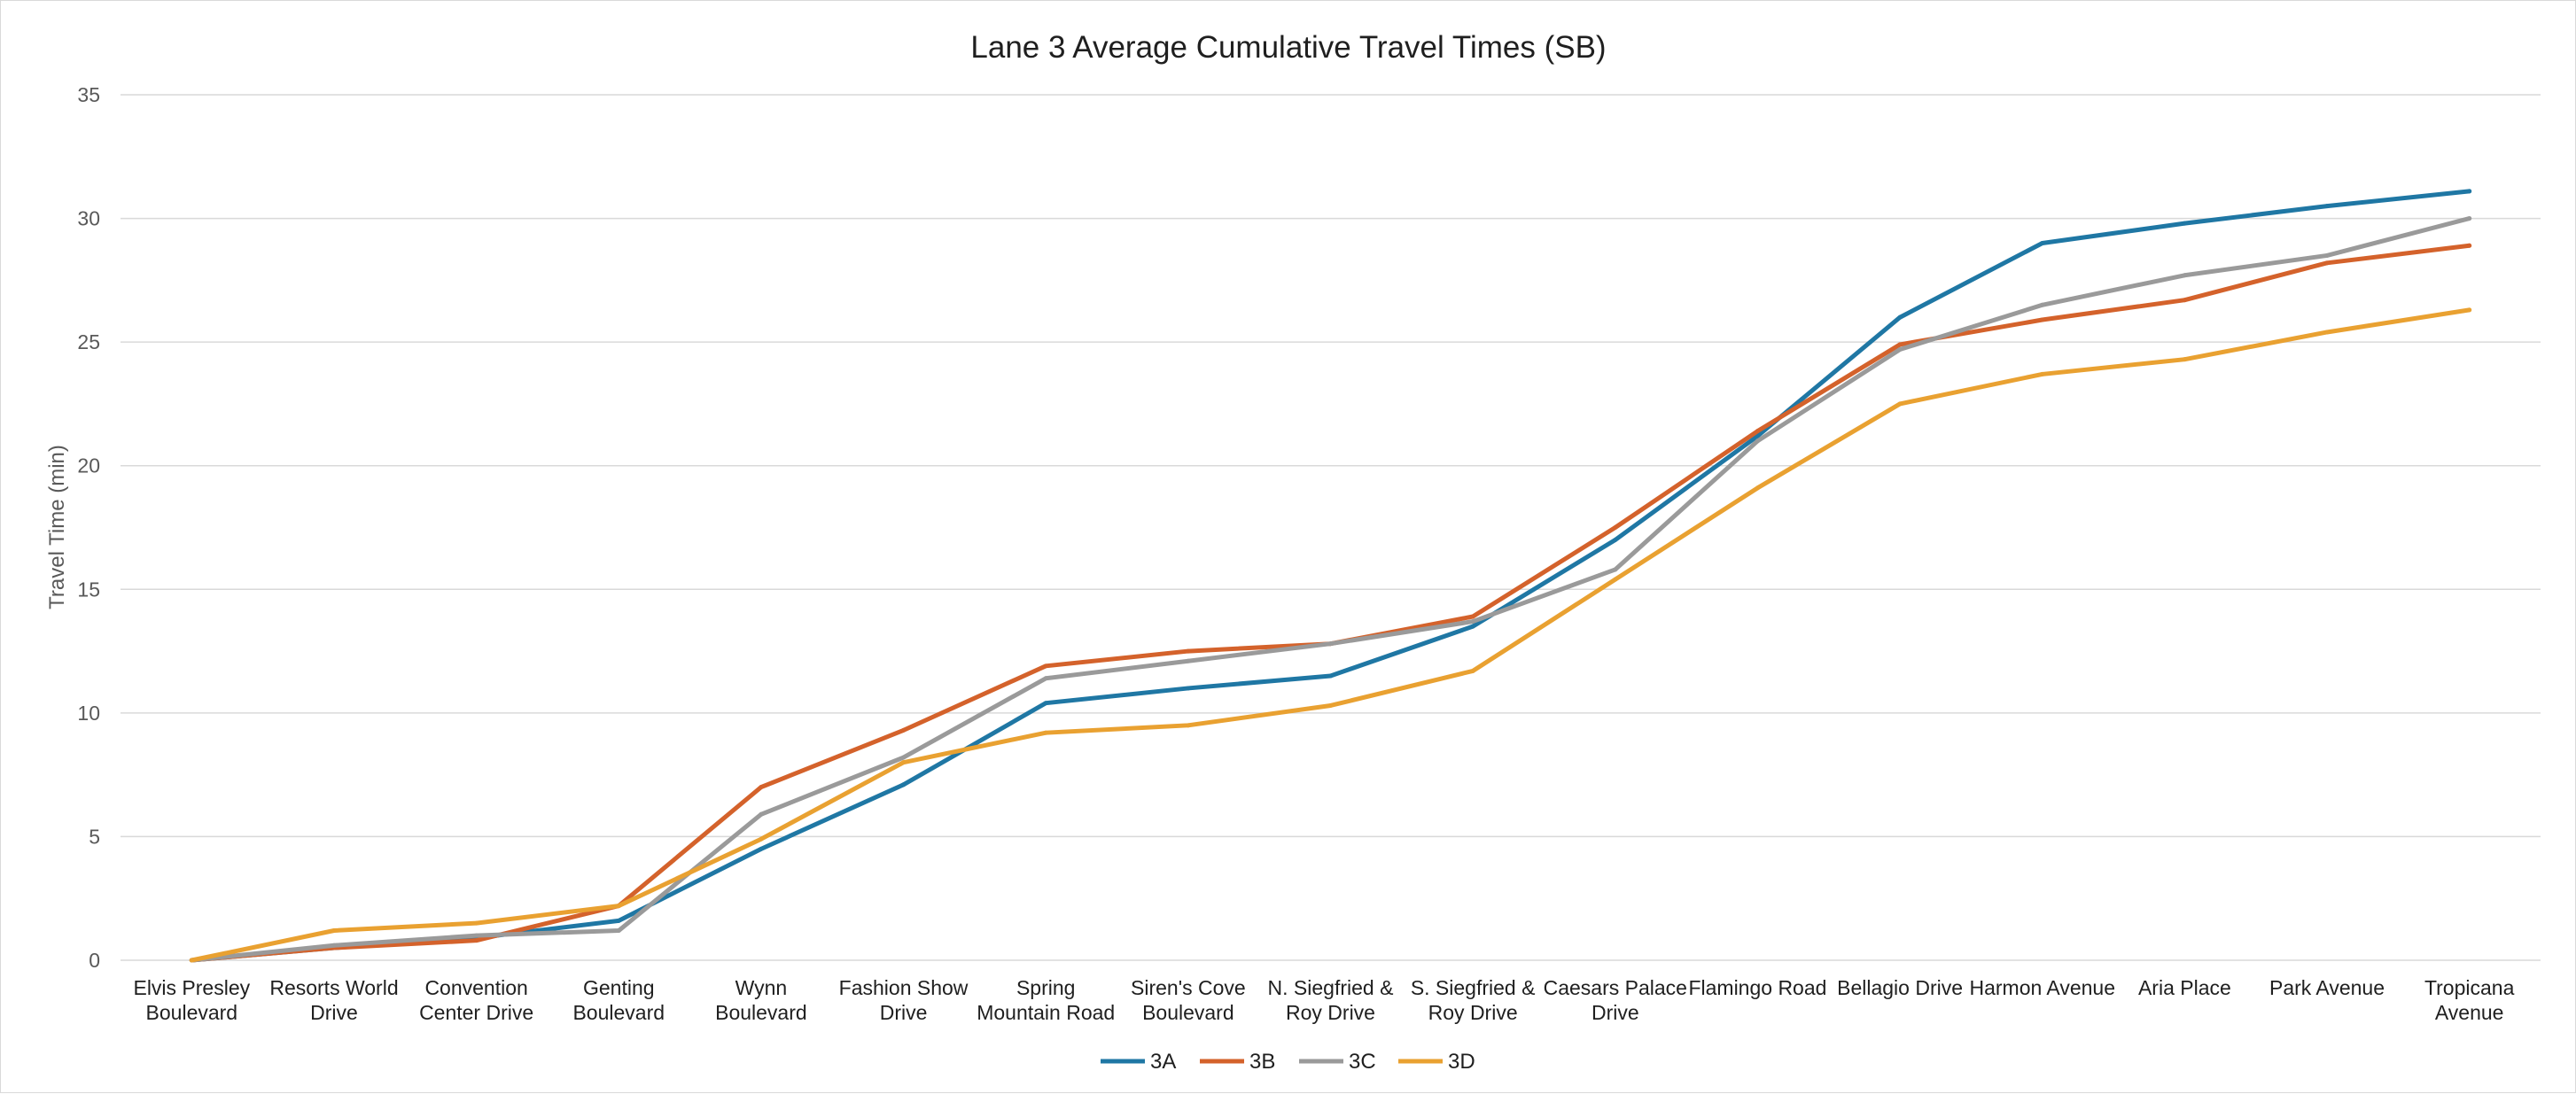  Describe the element at coordinates (334, 988) in the screenshot. I see `x-tick-label-line: Resorts World` at that location.